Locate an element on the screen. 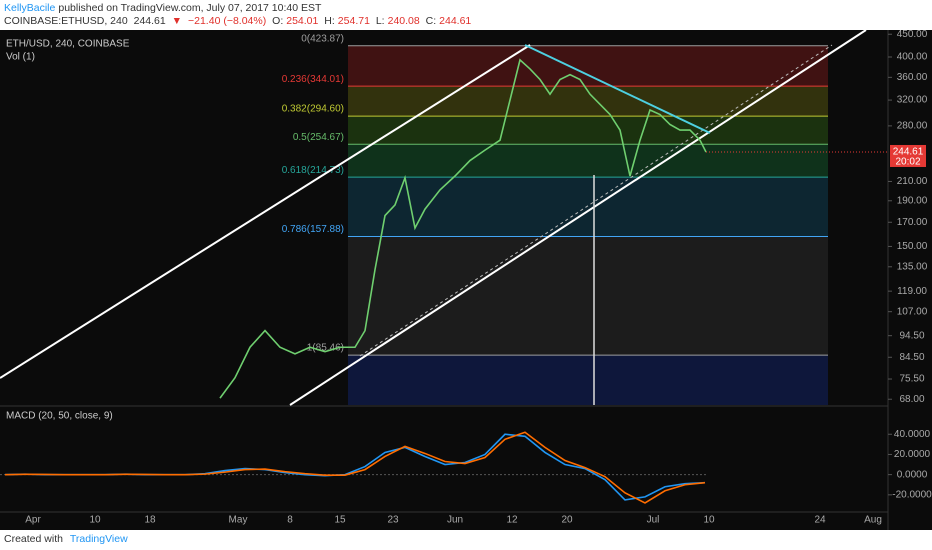 This screenshot has height=550, width=932. x-tick-label: 23 is located at coordinates (393, 520).